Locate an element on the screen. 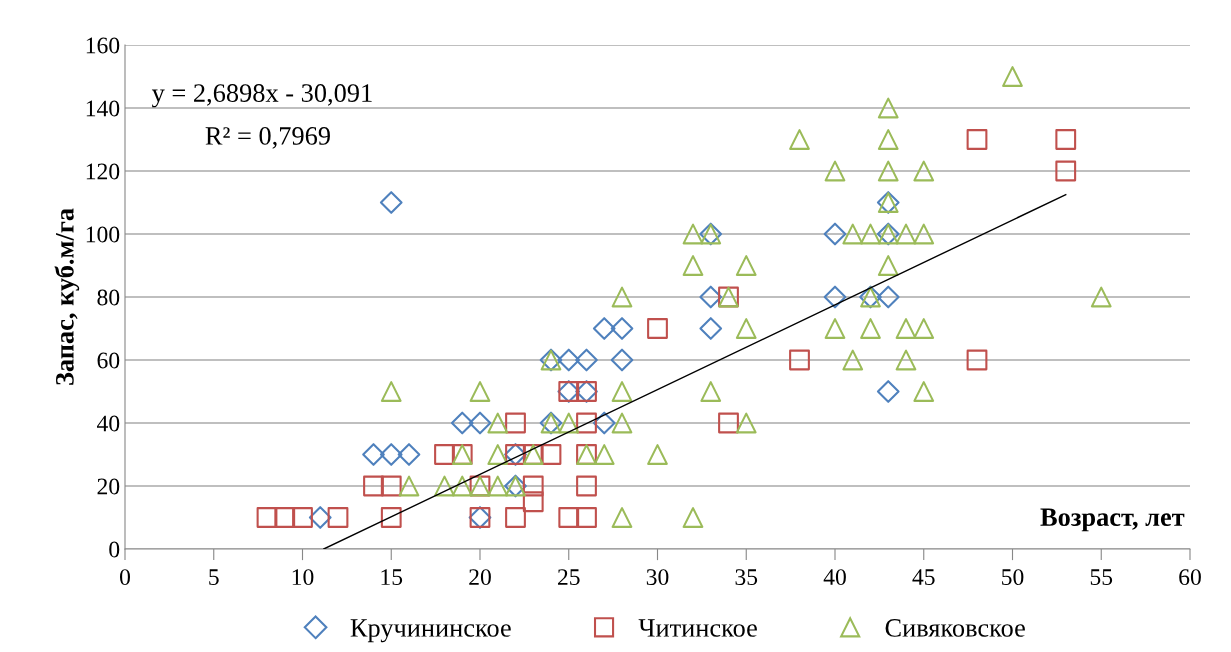 The height and width of the screenshot is (652, 1231). y-tick-label: 100 is located at coordinates (103, 234).